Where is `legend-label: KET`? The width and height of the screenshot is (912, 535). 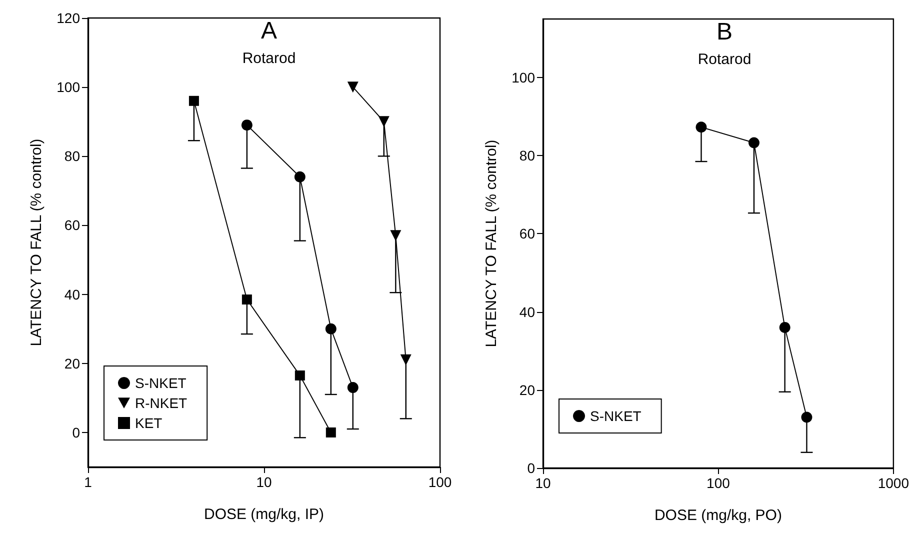 legend-label: KET is located at coordinates (149, 423).